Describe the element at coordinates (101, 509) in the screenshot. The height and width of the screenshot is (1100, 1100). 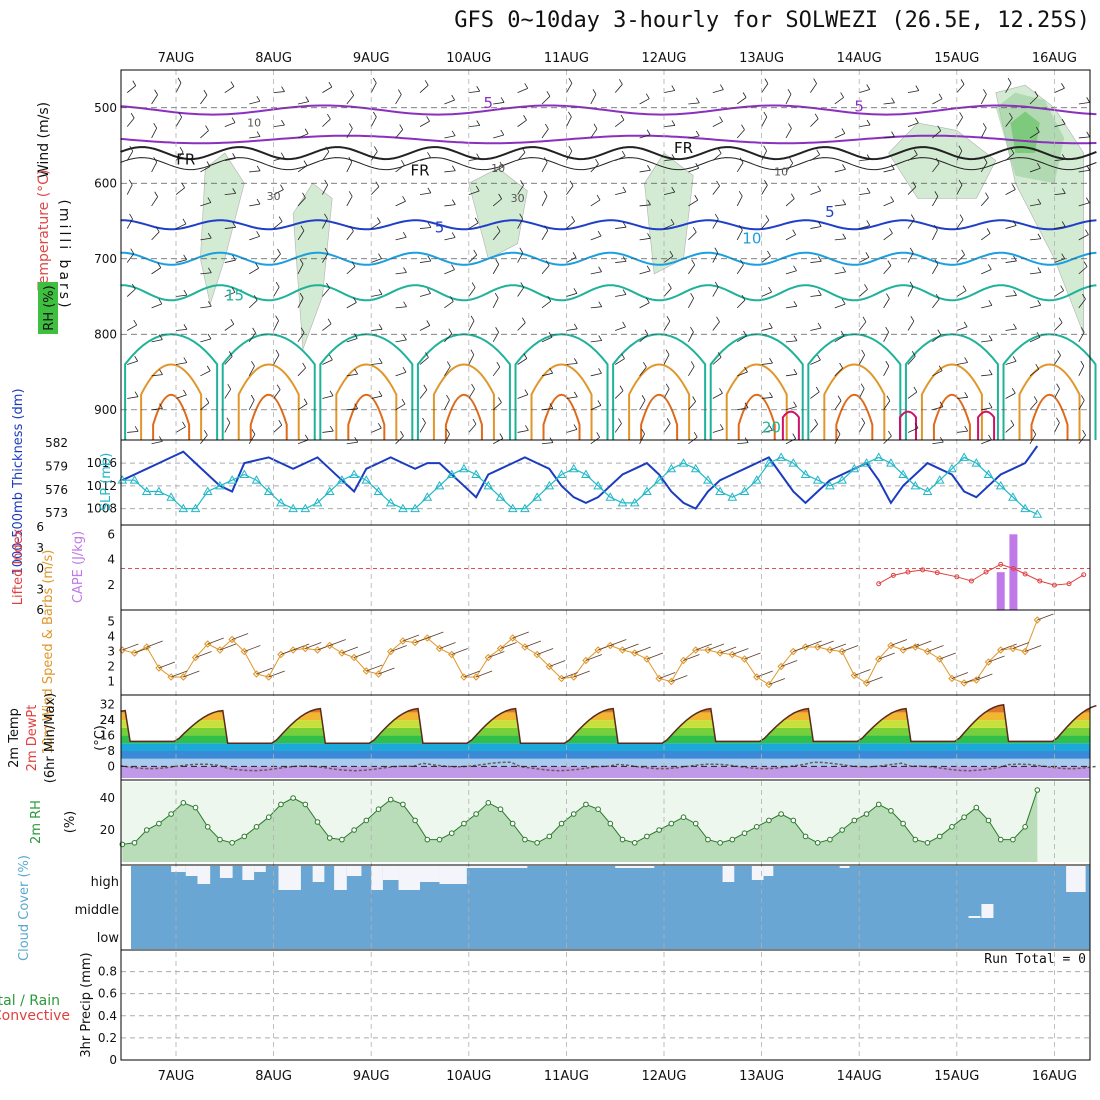
I see `slp-tick-1008: 1008` at that location.